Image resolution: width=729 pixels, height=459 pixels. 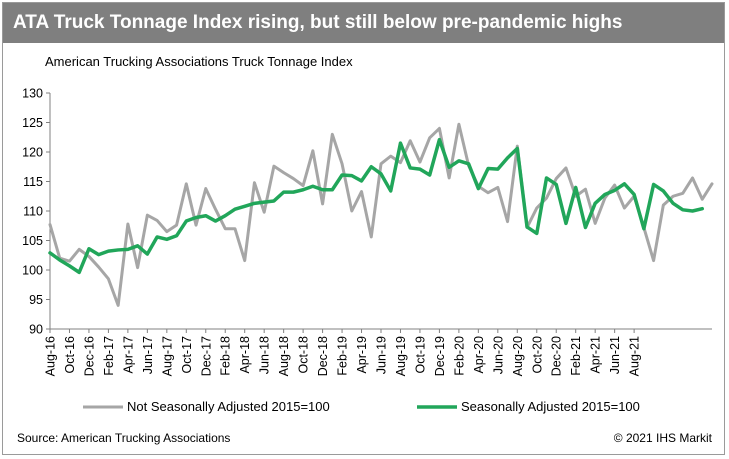 I want to click on x-tick-label: Apr-19, so click(x=362, y=355).